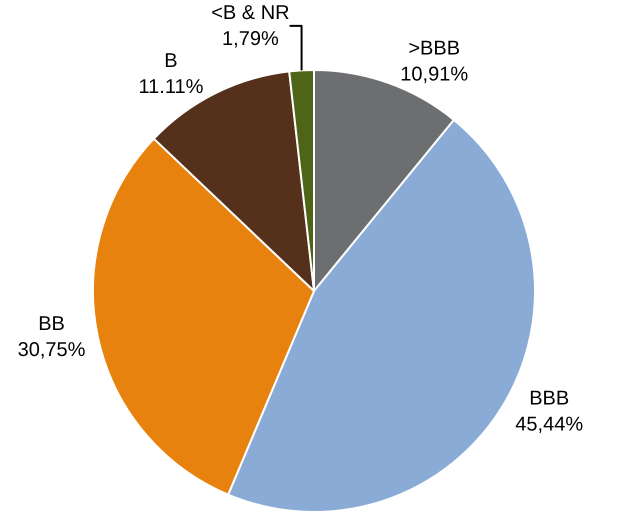 The width and height of the screenshot is (628, 520). Describe the element at coordinates (434, 49) in the screenshot. I see `slice-label: >BBB` at that location.